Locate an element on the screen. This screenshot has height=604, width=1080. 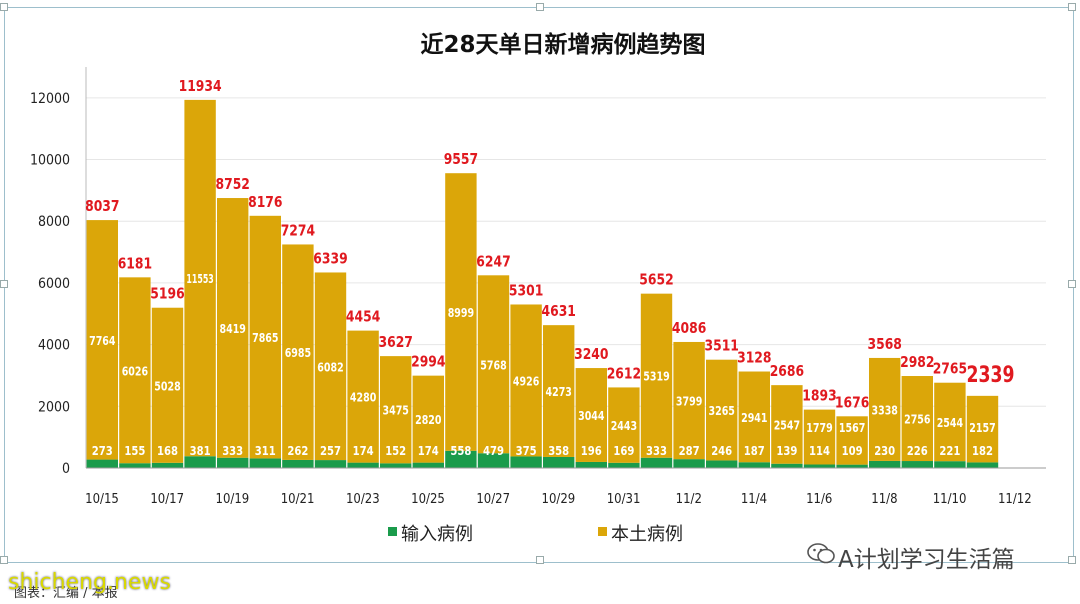
data-label-local: 2941 is located at coordinates (754, 418).